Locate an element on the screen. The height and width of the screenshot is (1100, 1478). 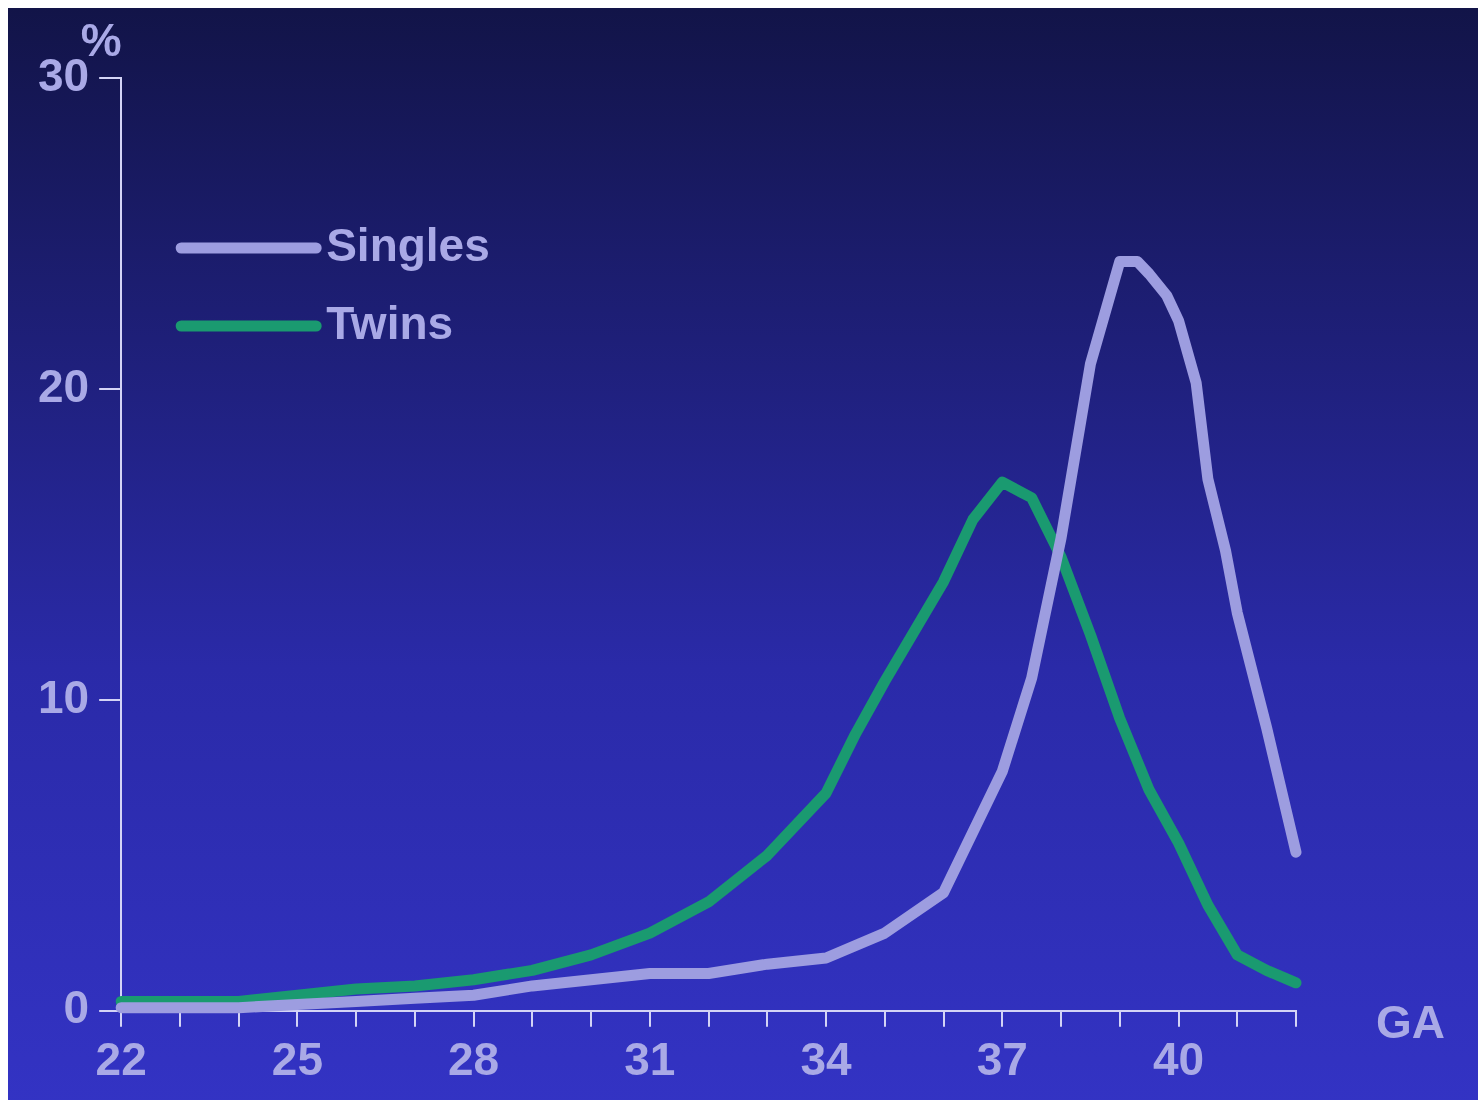
legend-label: Singles is located at coordinates (408, 244).